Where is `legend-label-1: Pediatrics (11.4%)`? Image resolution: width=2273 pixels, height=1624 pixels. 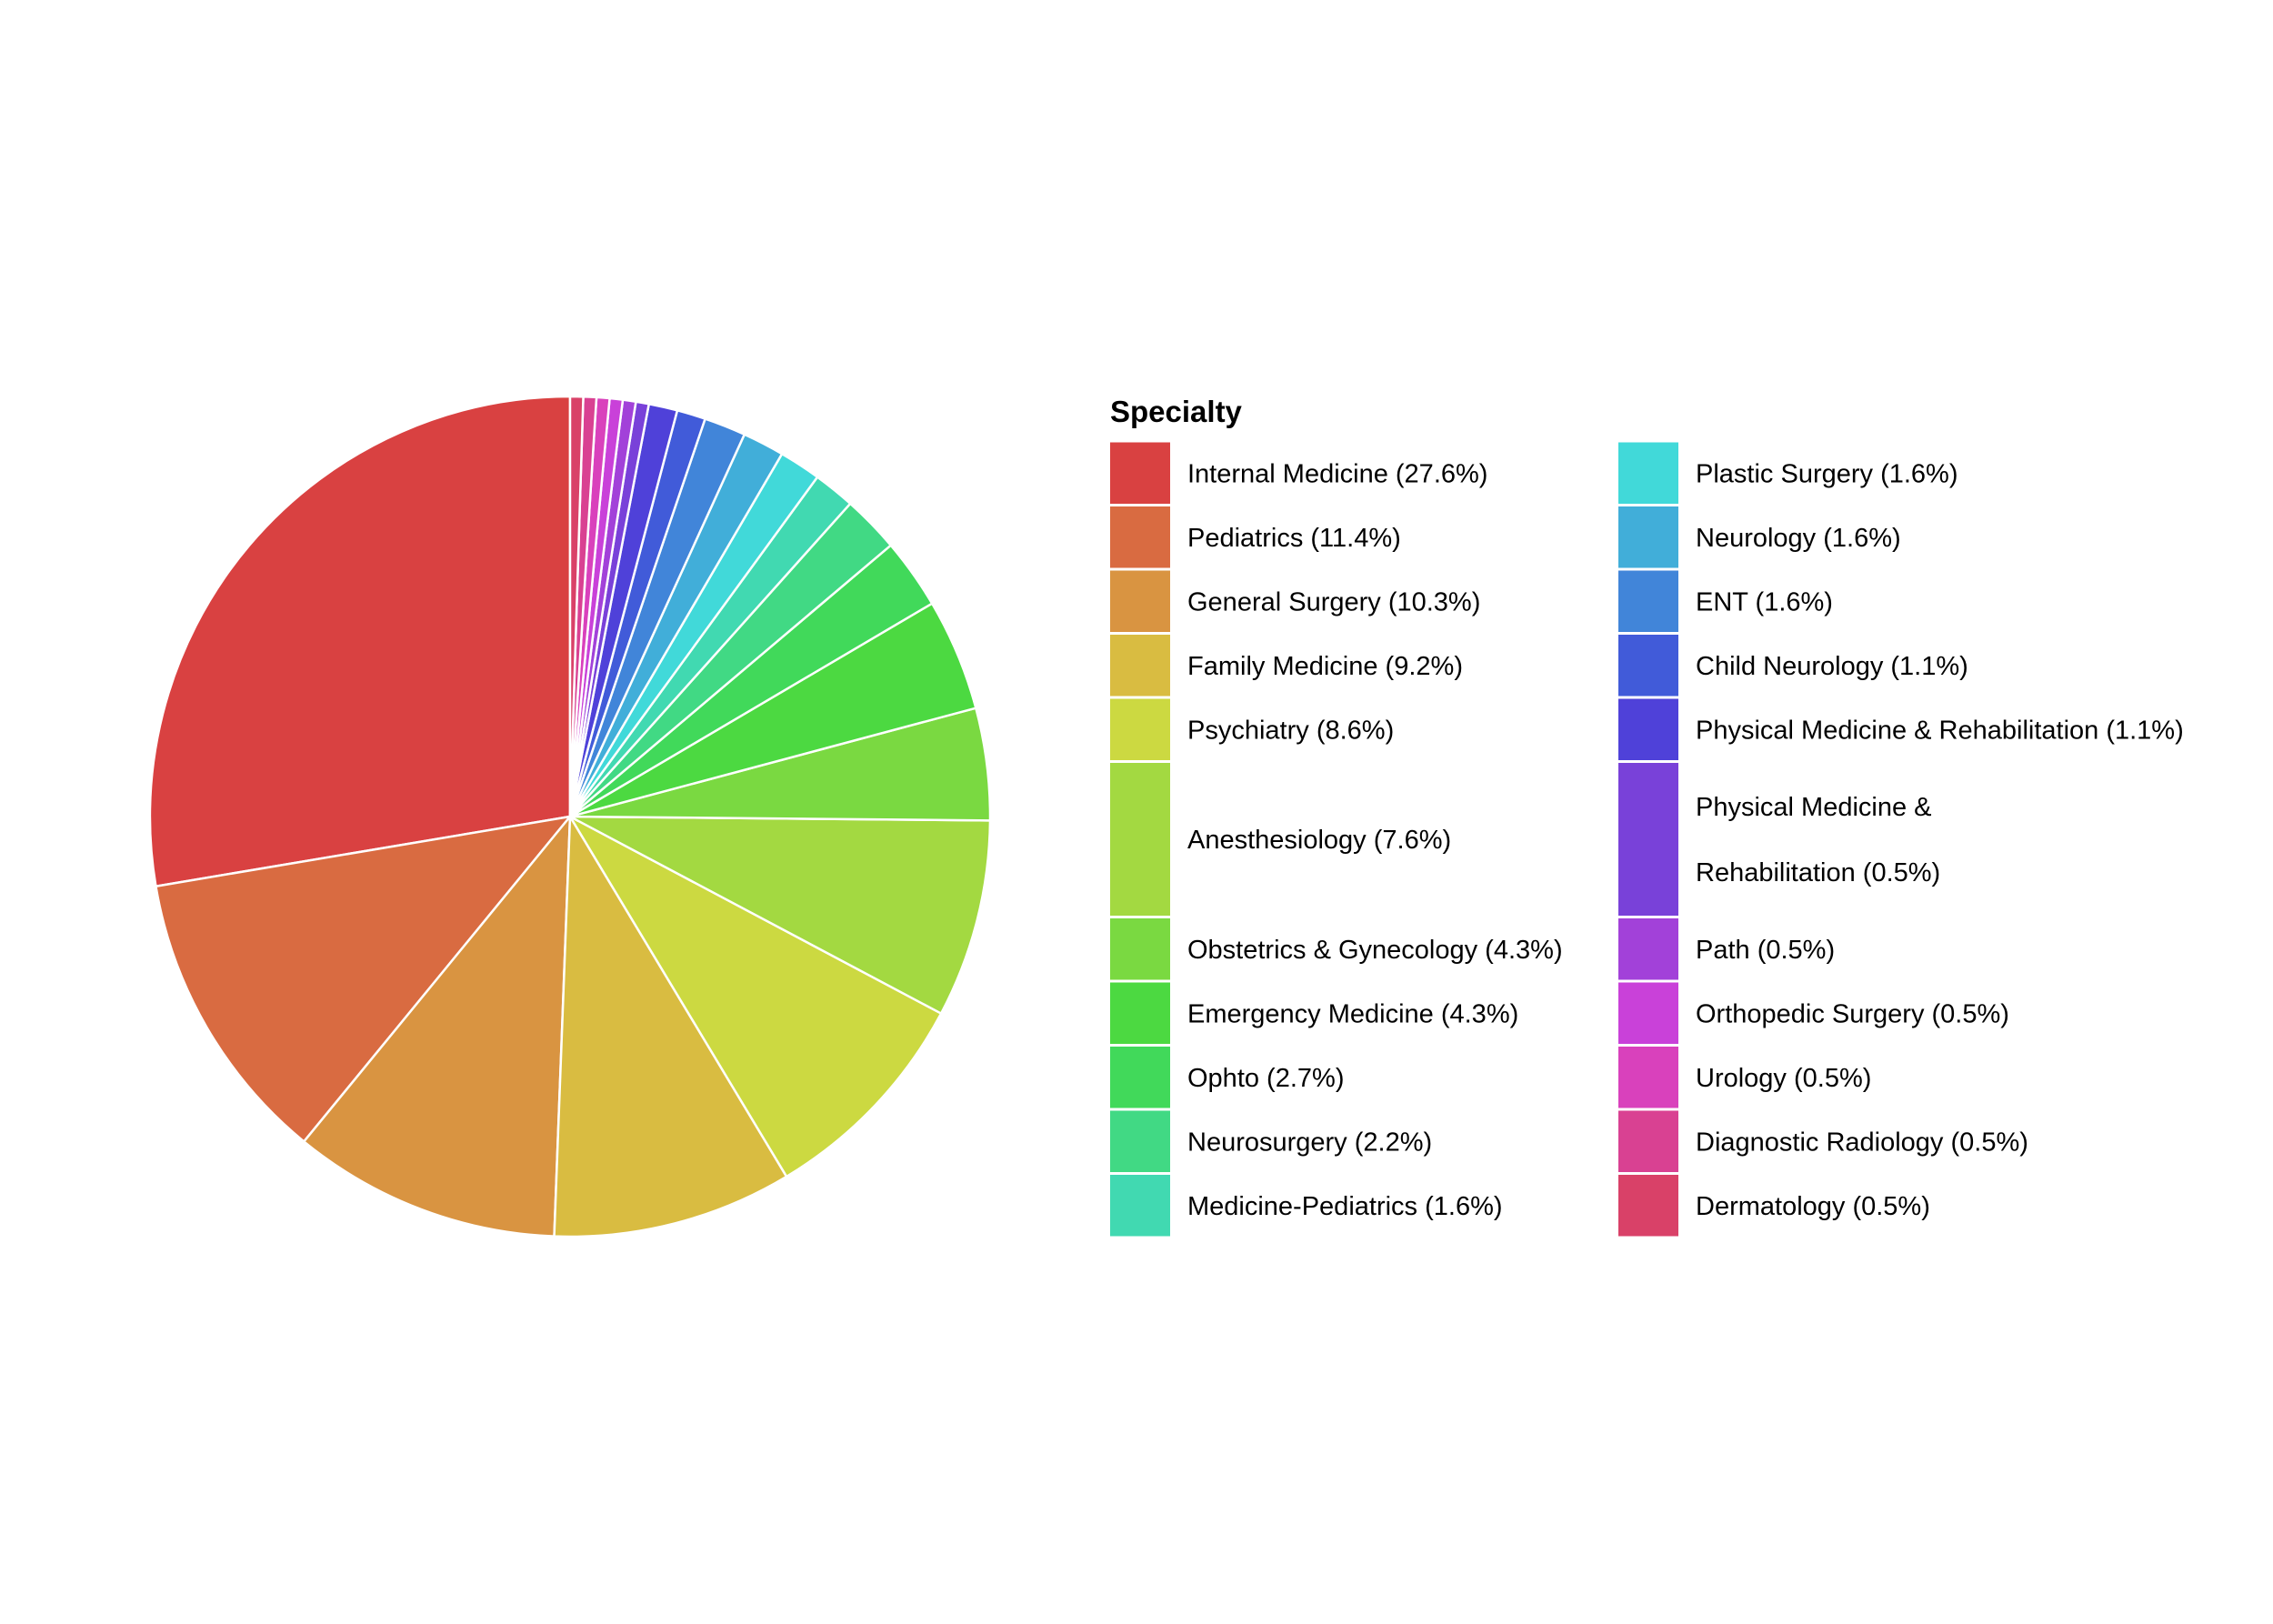 legend-label-1: Pediatrics (11.4%) is located at coordinates (1294, 538).